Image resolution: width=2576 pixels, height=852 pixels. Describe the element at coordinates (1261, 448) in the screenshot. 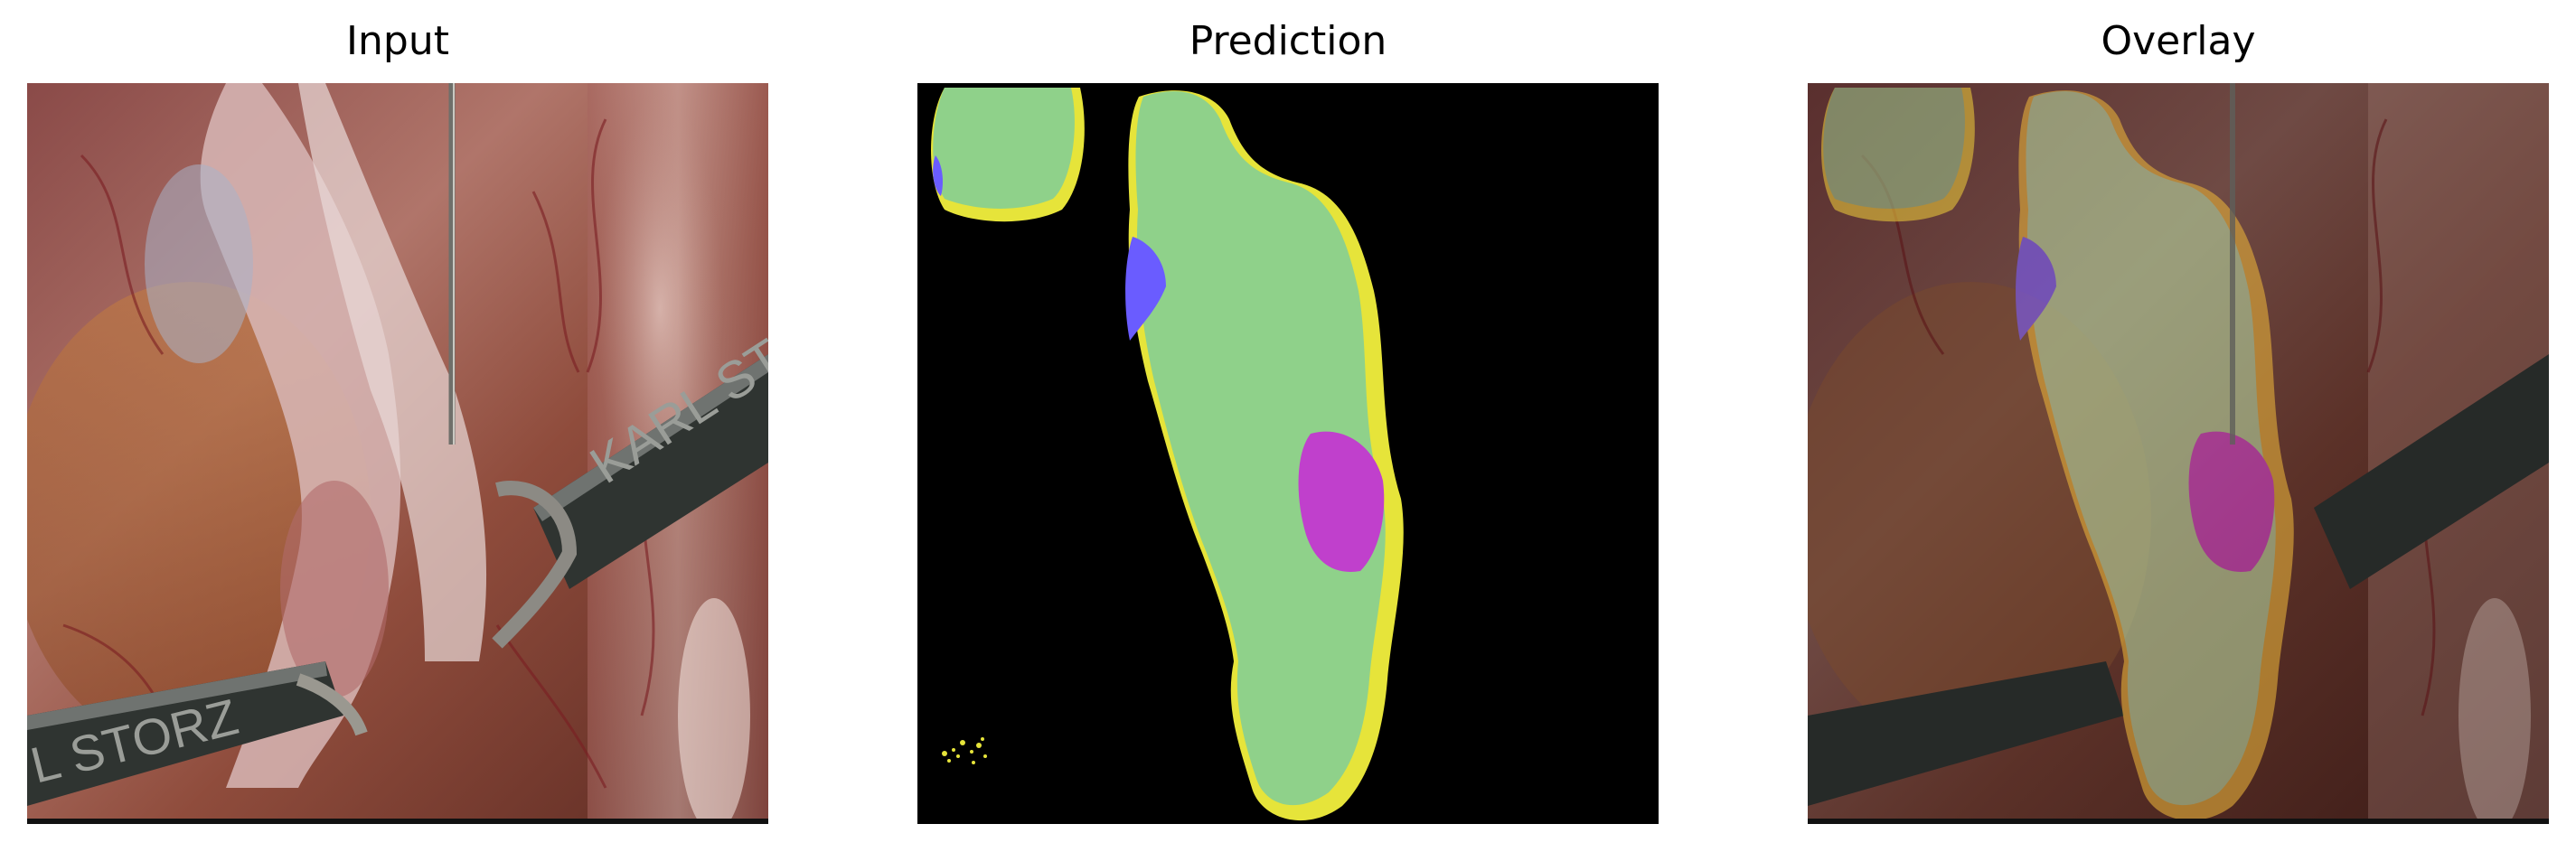

I see `segment-main-green` at that location.